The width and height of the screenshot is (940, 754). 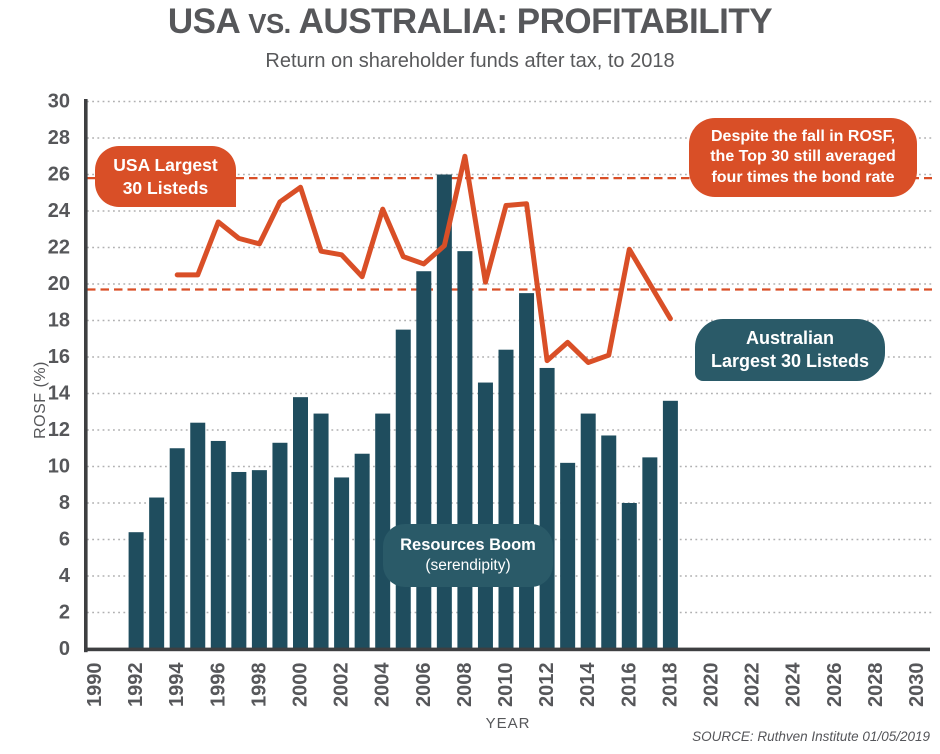 I want to click on svg-text: 6, so click(x=64, y=540).